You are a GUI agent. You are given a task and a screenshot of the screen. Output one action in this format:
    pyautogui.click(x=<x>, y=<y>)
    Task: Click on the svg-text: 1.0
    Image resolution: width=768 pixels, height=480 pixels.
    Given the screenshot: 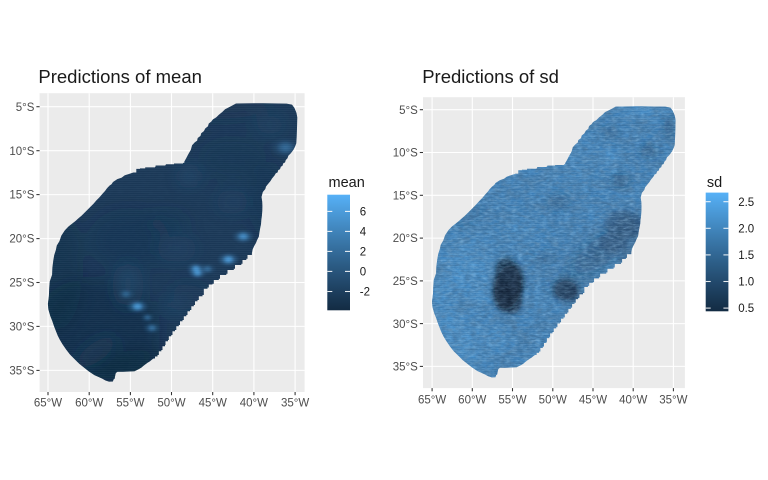 What is the action you would take?
    pyautogui.click(x=746, y=283)
    